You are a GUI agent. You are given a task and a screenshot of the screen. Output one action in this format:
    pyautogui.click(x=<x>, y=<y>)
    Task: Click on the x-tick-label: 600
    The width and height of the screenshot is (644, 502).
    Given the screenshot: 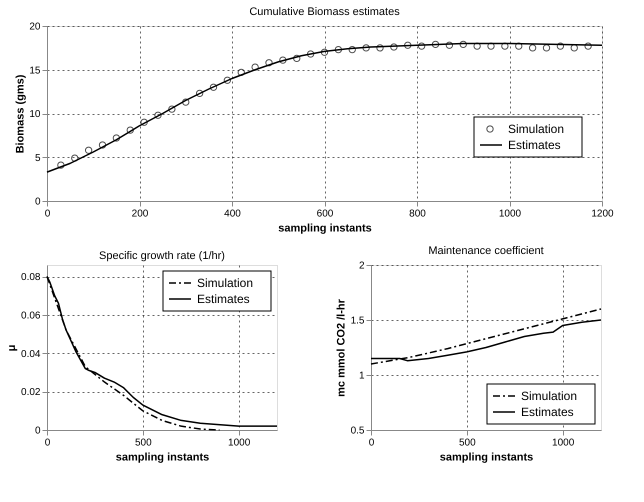 What is the action you would take?
    pyautogui.click(x=325, y=214)
    